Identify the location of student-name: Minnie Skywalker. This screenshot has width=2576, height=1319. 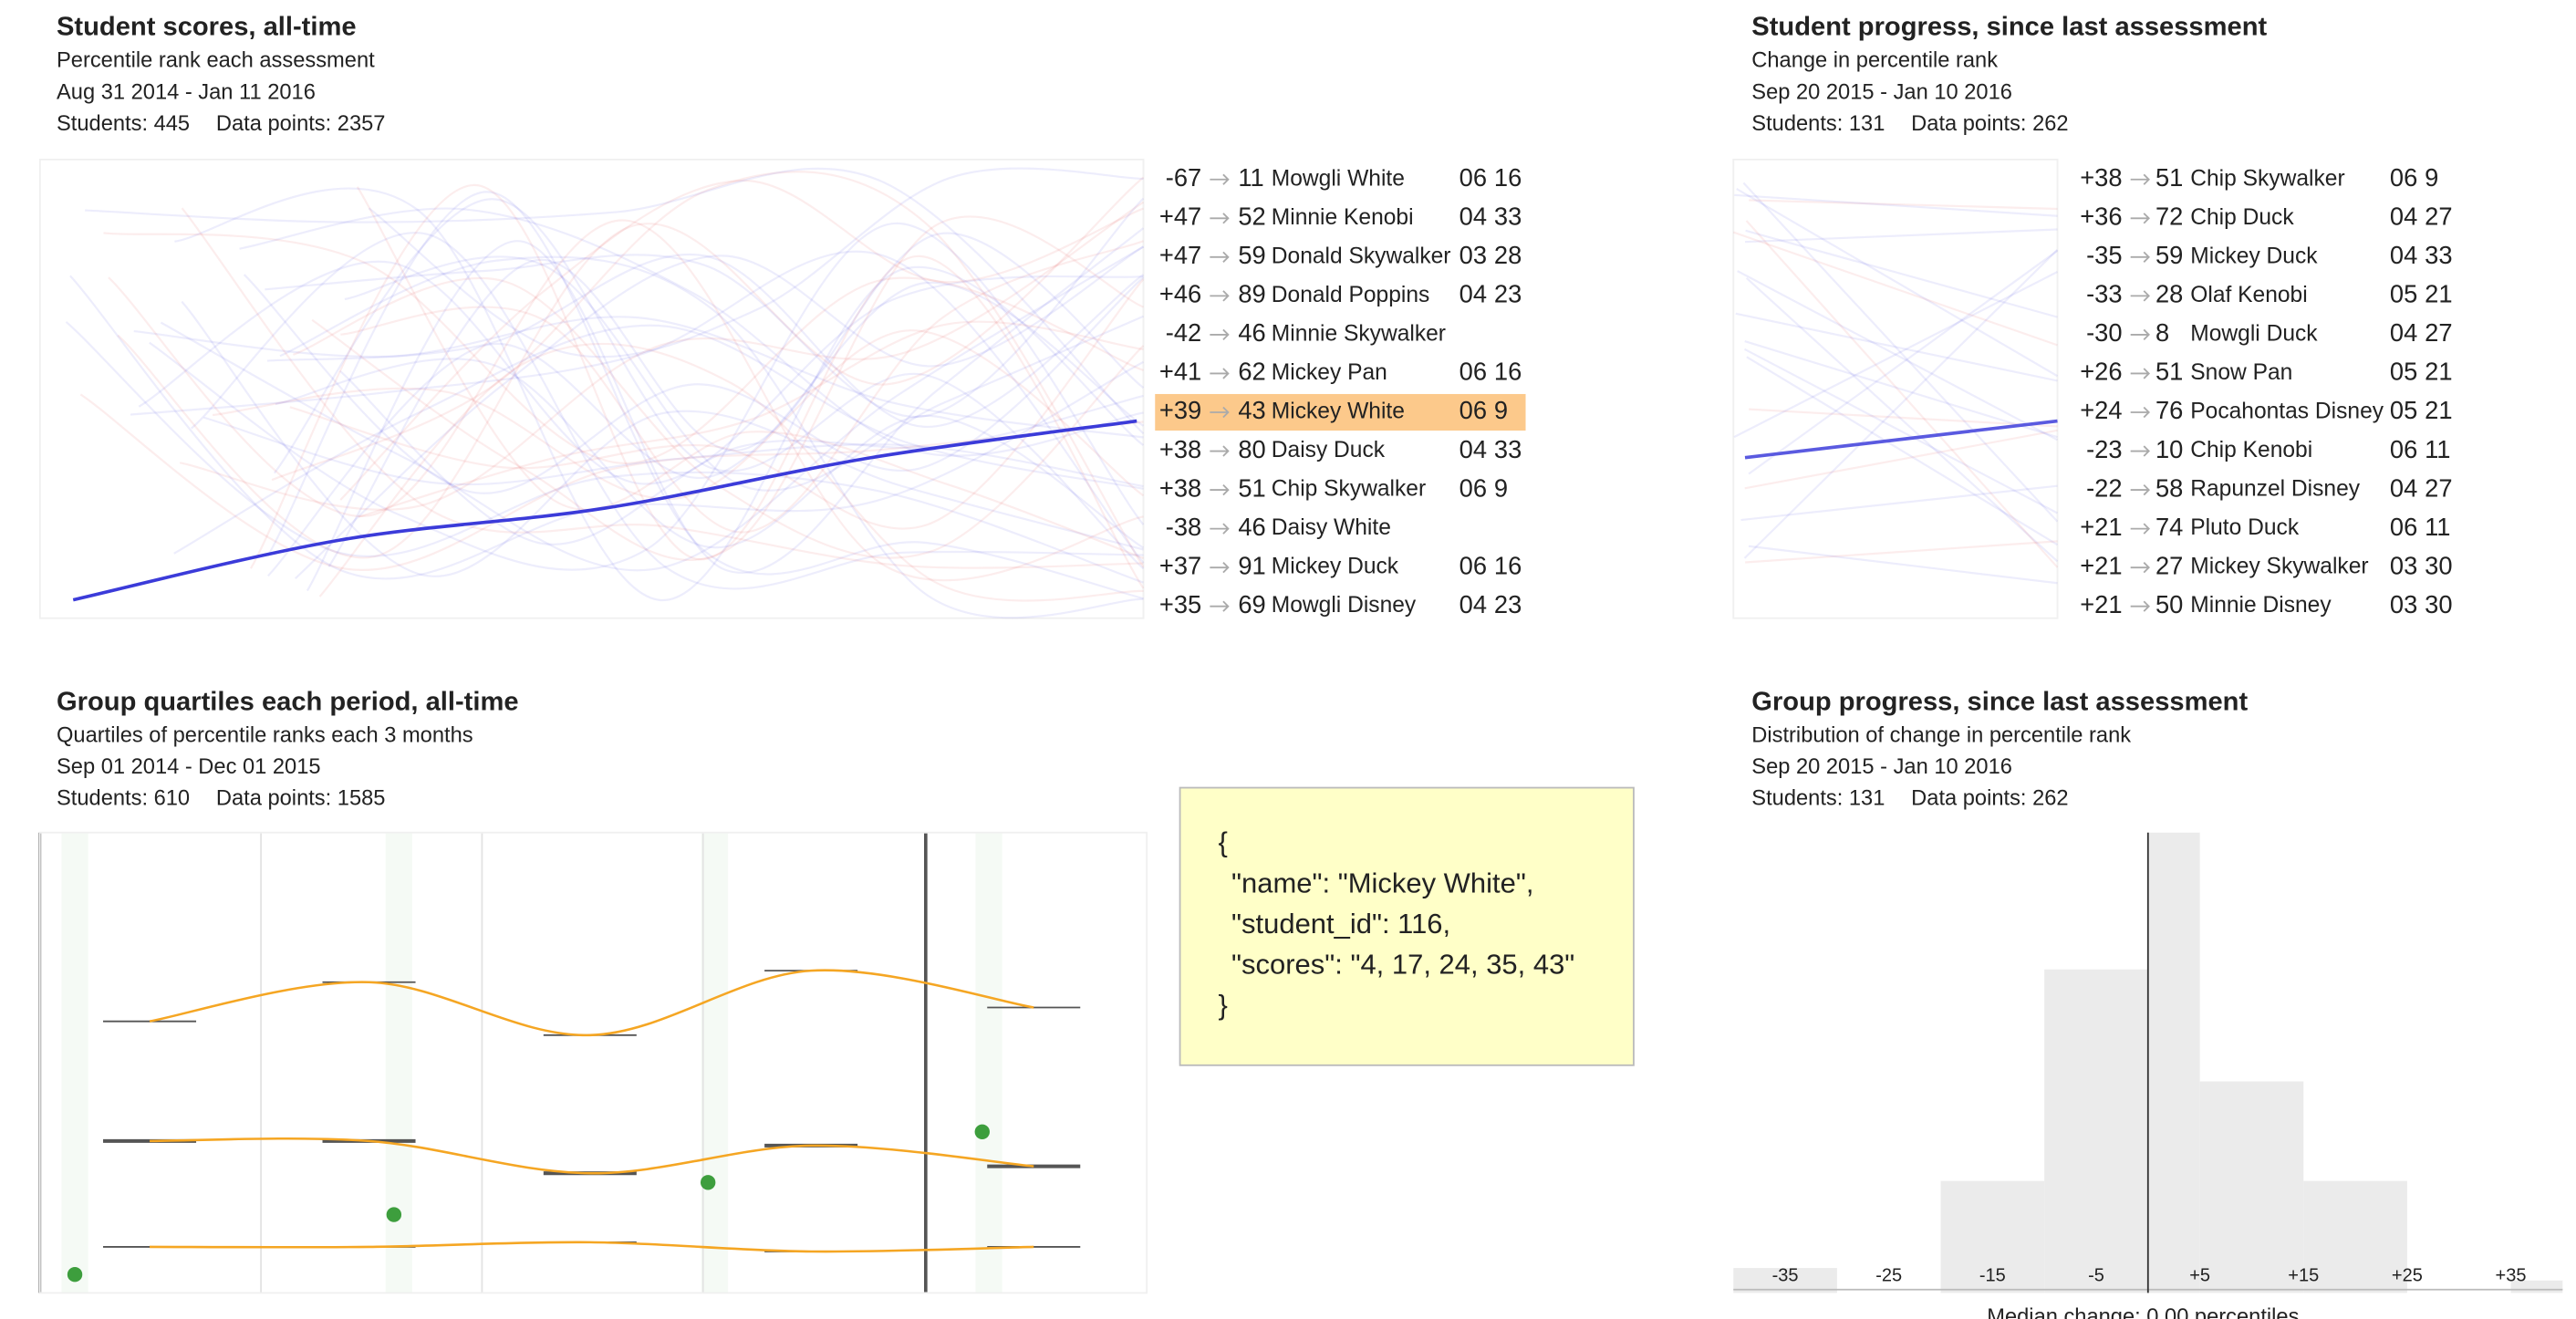
(1359, 333).